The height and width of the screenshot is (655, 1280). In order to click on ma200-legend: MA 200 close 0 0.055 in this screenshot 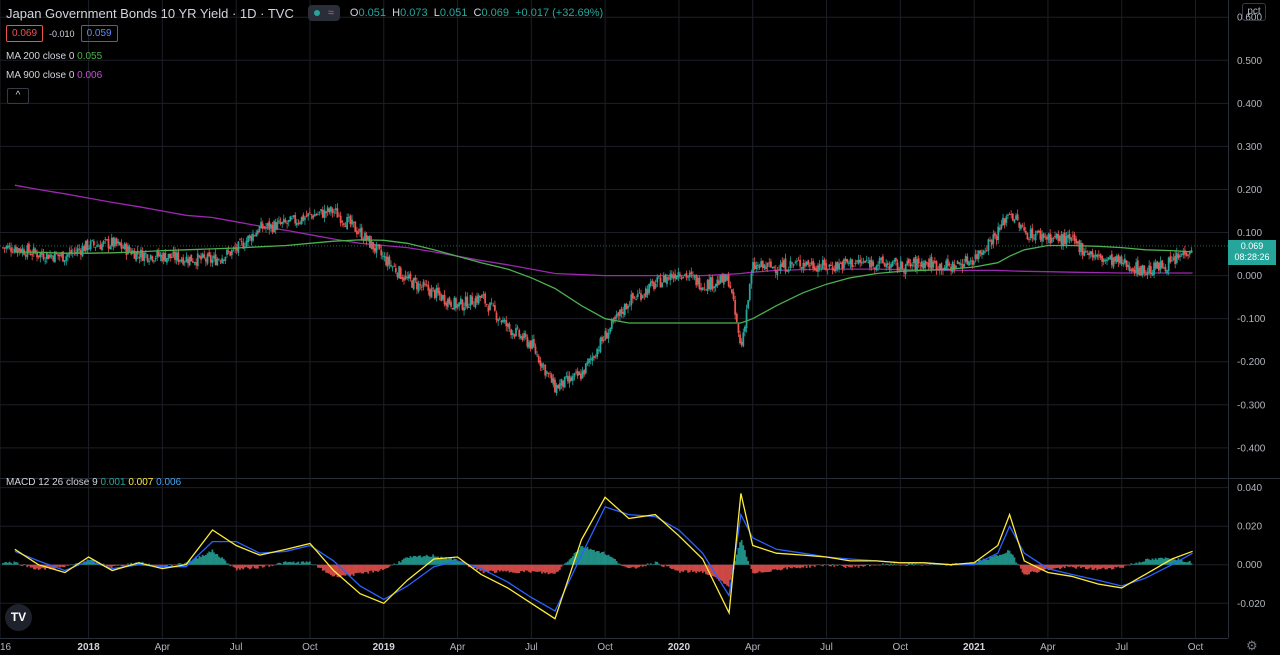, I will do `click(54, 56)`.